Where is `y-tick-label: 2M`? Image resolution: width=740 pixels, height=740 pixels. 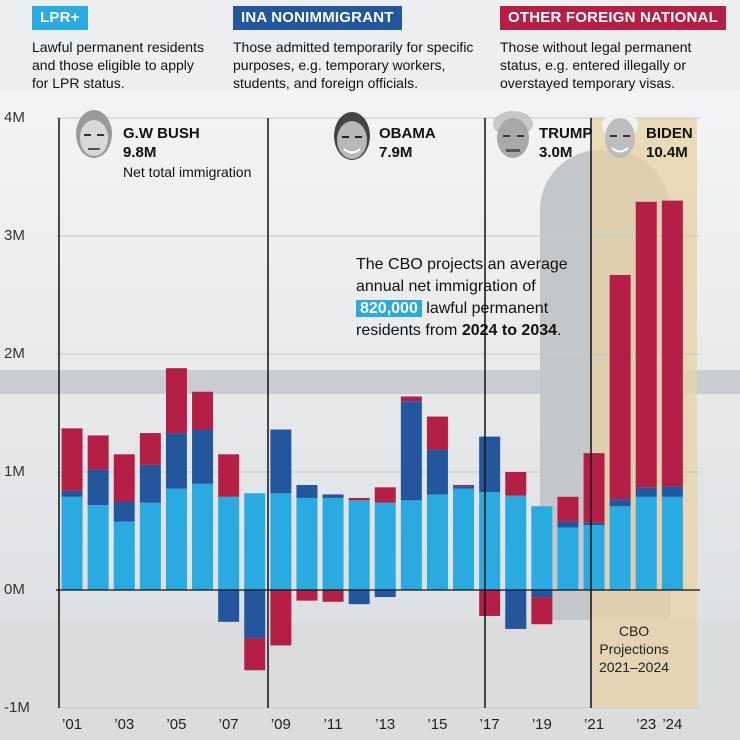
y-tick-label: 2M is located at coordinates (14, 353).